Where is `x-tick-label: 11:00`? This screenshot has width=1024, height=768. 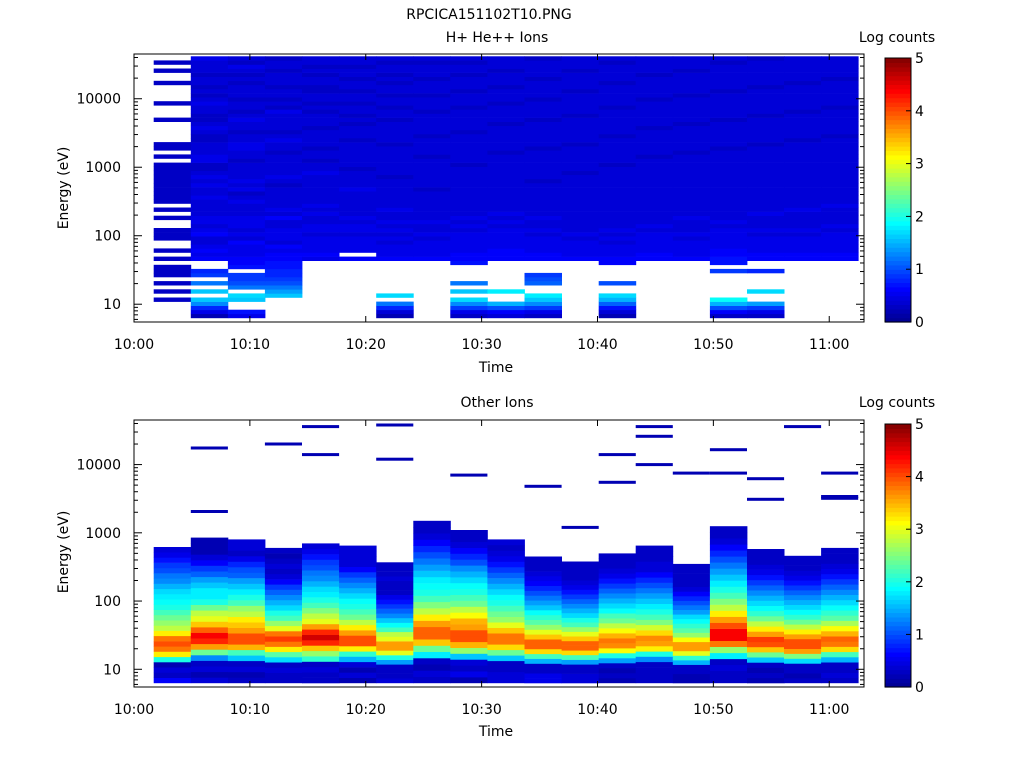 x-tick-label: 11:00 is located at coordinates (829, 710).